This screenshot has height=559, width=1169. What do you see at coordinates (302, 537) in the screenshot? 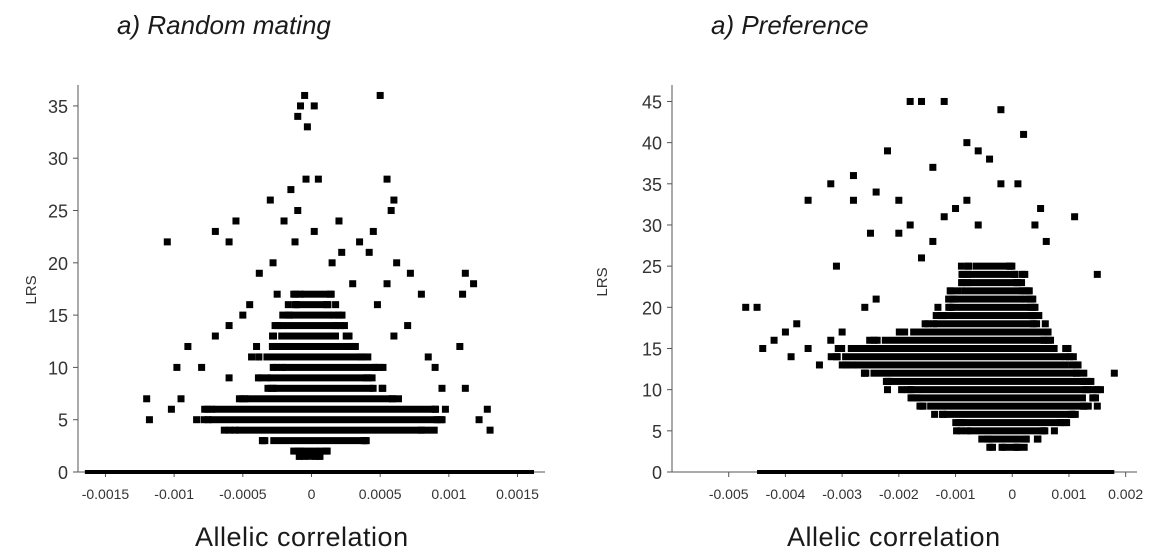
I see `x-axis-label-left: Allelic correlation` at bounding box center [302, 537].